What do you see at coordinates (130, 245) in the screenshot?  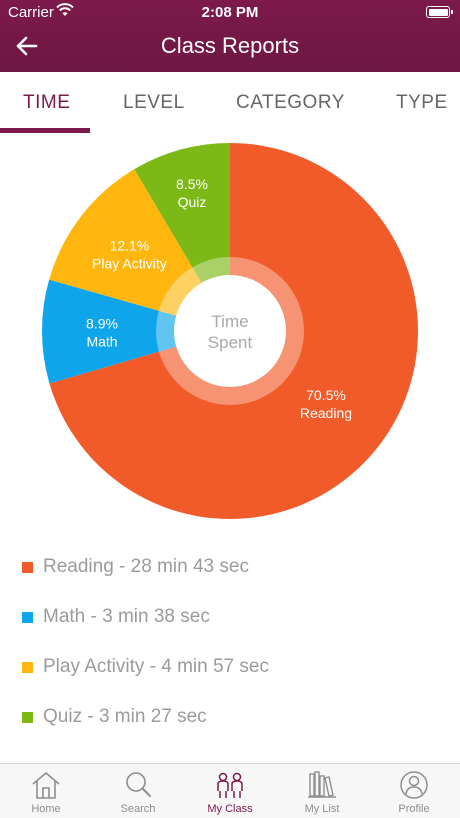 I see `pie-percent-label-play-activity: 12.1%` at bounding box center [130, 245].